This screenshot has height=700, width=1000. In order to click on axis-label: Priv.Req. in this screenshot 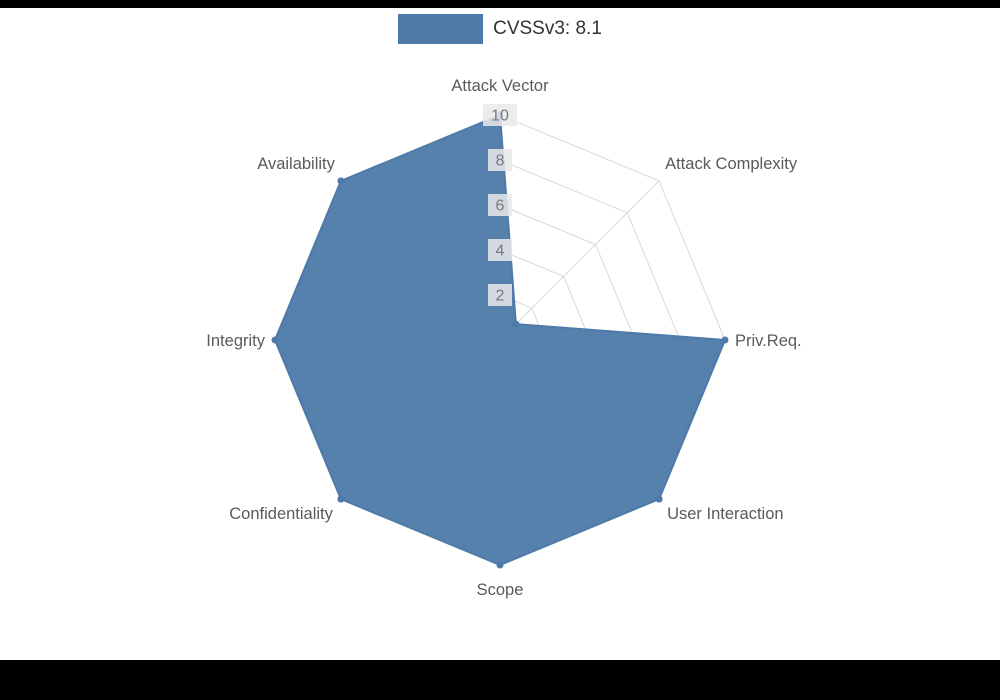, I will do `click(768, 341)`.